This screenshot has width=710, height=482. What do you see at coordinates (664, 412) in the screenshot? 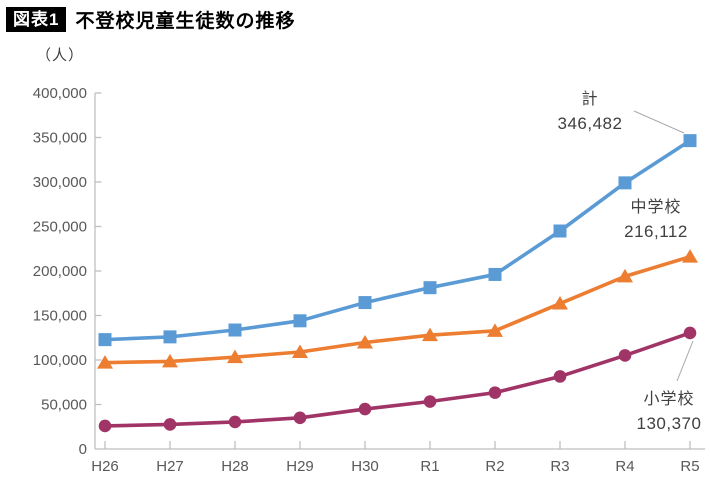
I see `annotation-elementary: 小学校 130,370` at bounding box center [664, 412].